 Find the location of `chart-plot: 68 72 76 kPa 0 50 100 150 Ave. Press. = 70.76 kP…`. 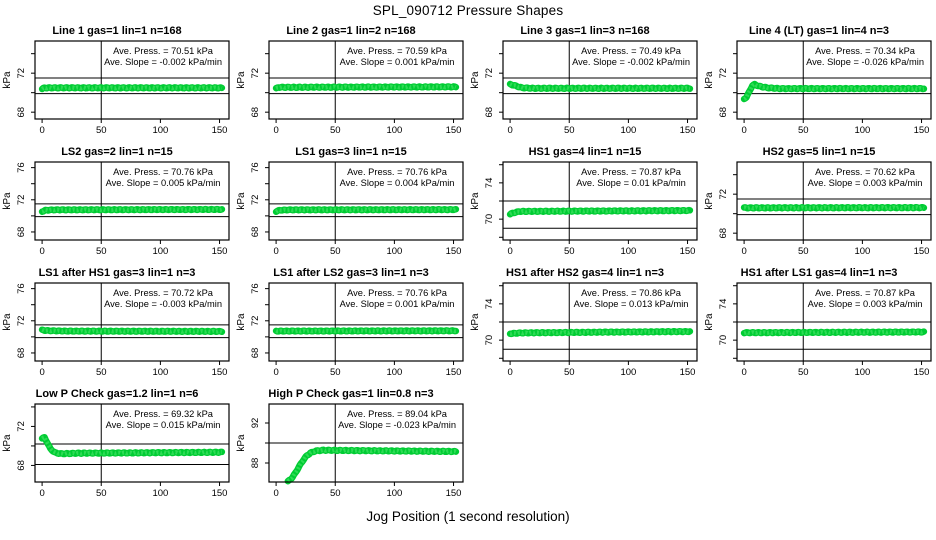

chart-plot: 68 72 76 kPa 0 50 100 150 Ave. Press. = 70.76 kP… is located at coordinates (350, 209).